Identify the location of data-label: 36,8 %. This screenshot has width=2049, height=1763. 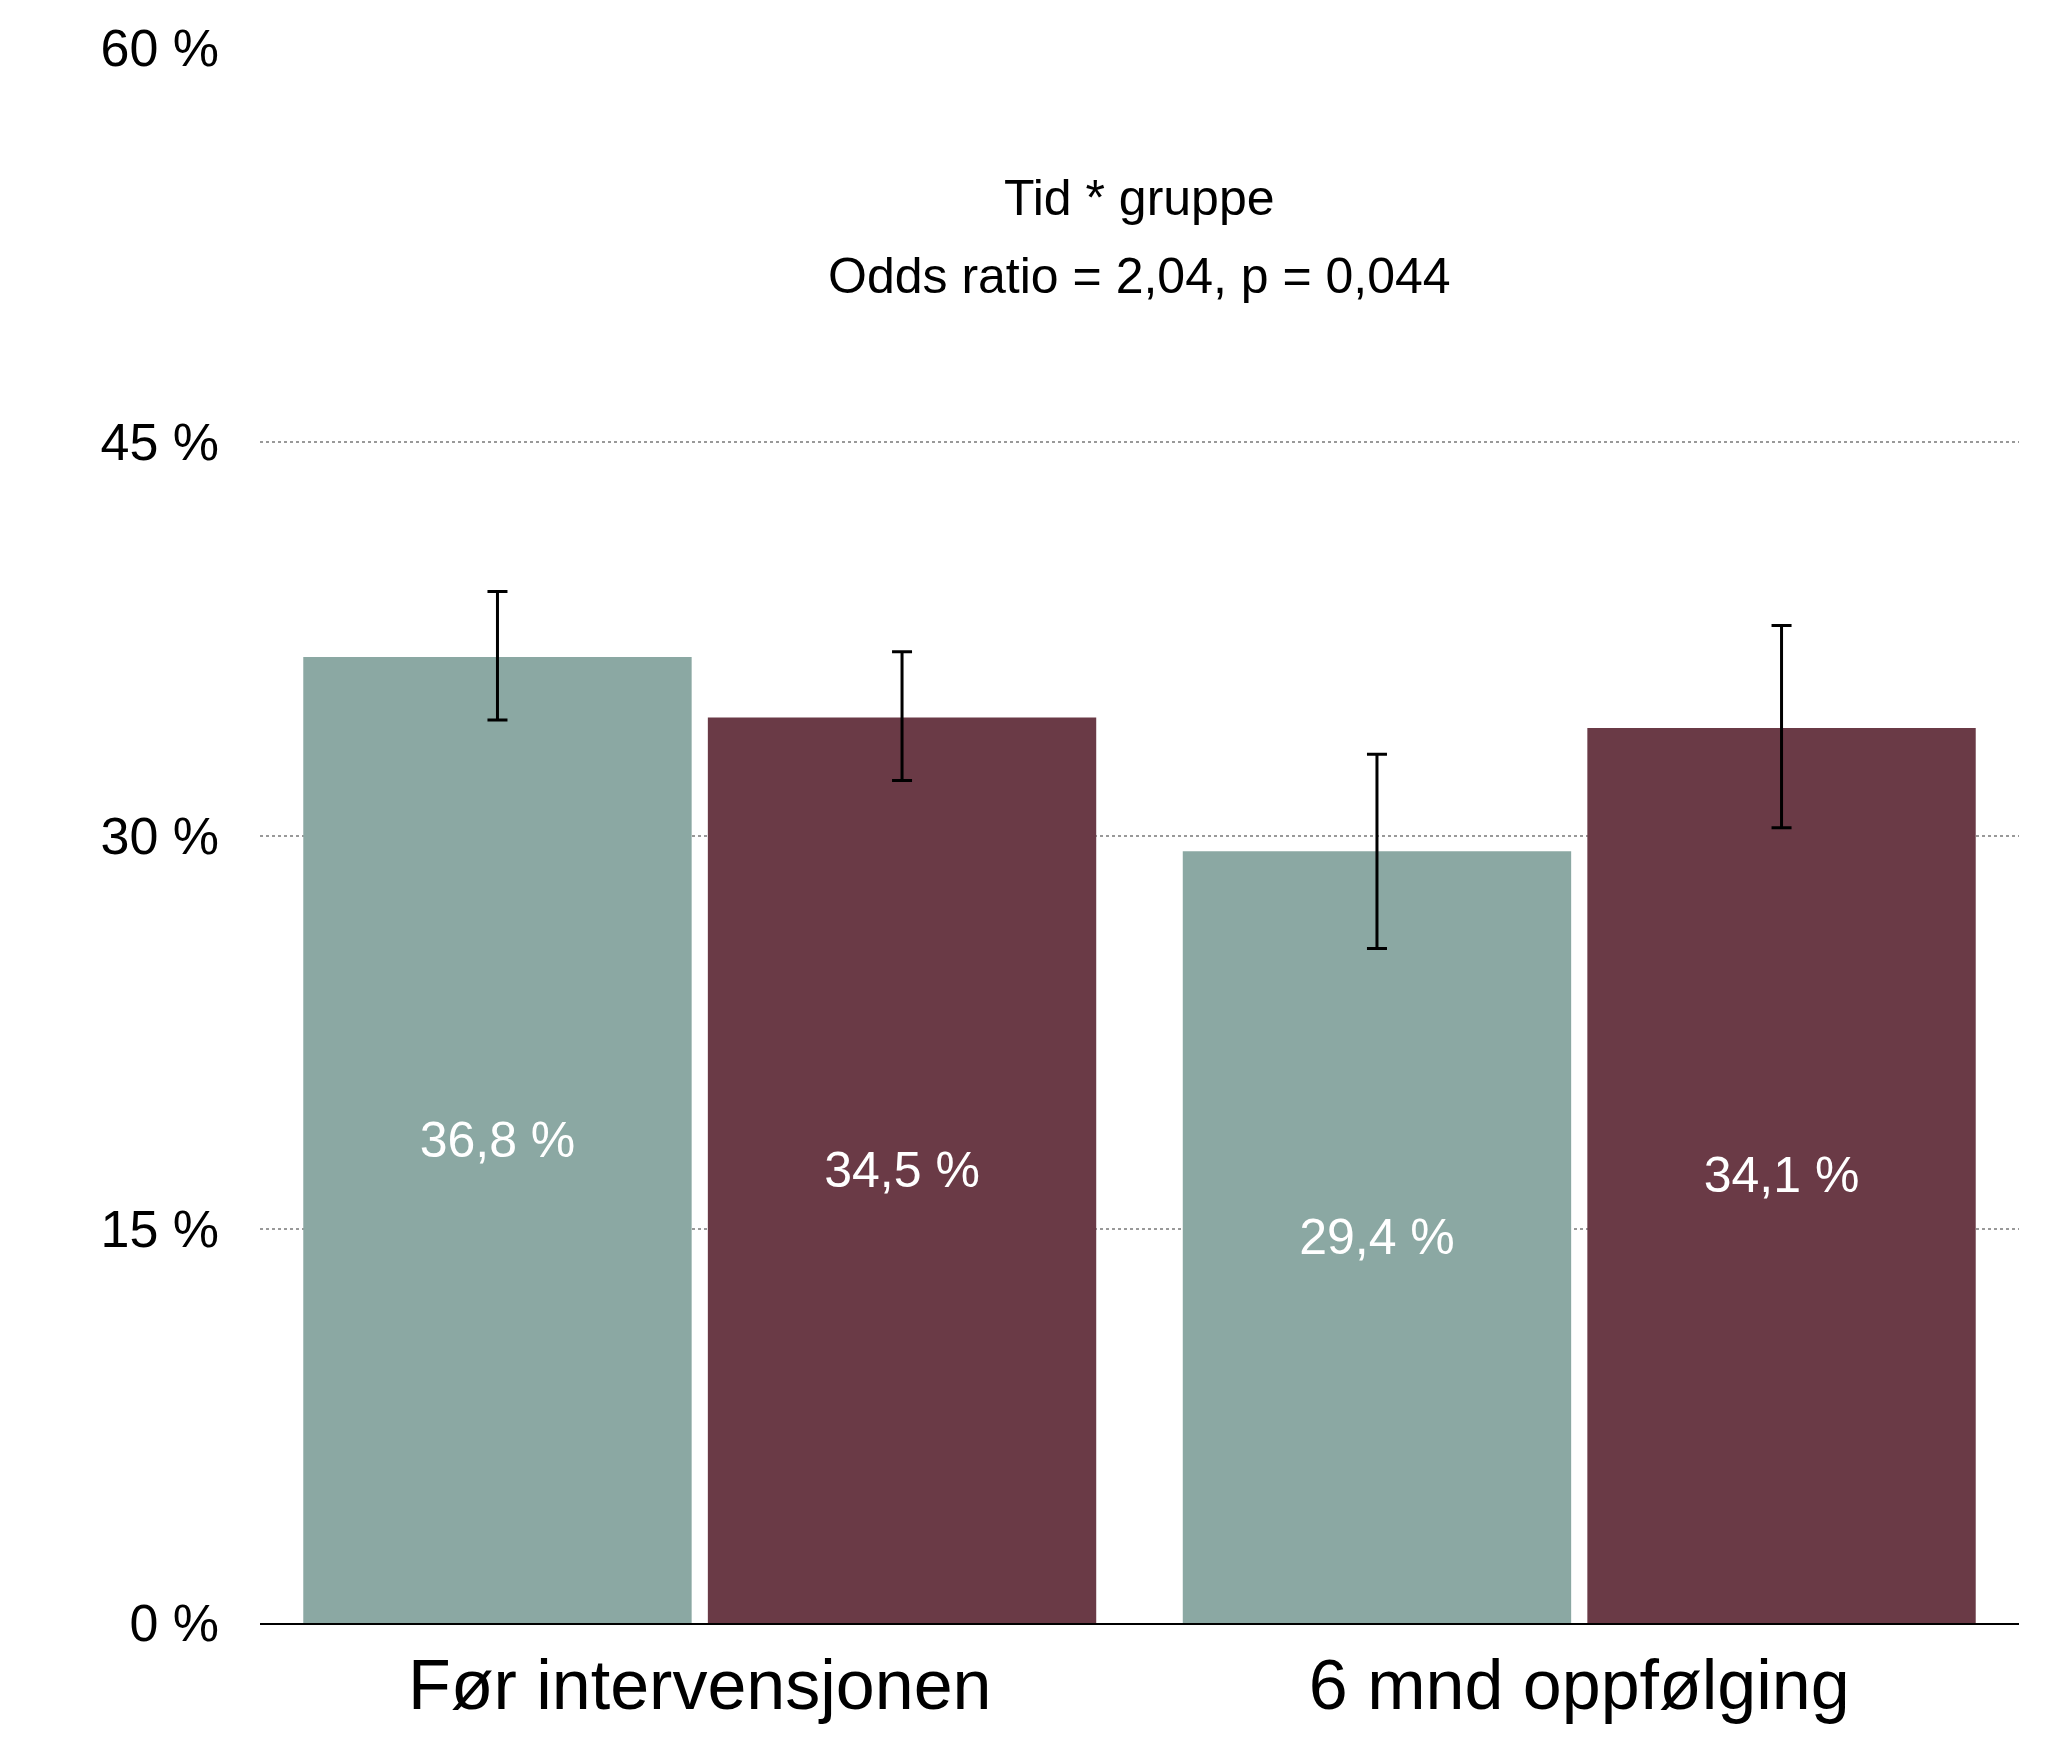
(497, 1140).